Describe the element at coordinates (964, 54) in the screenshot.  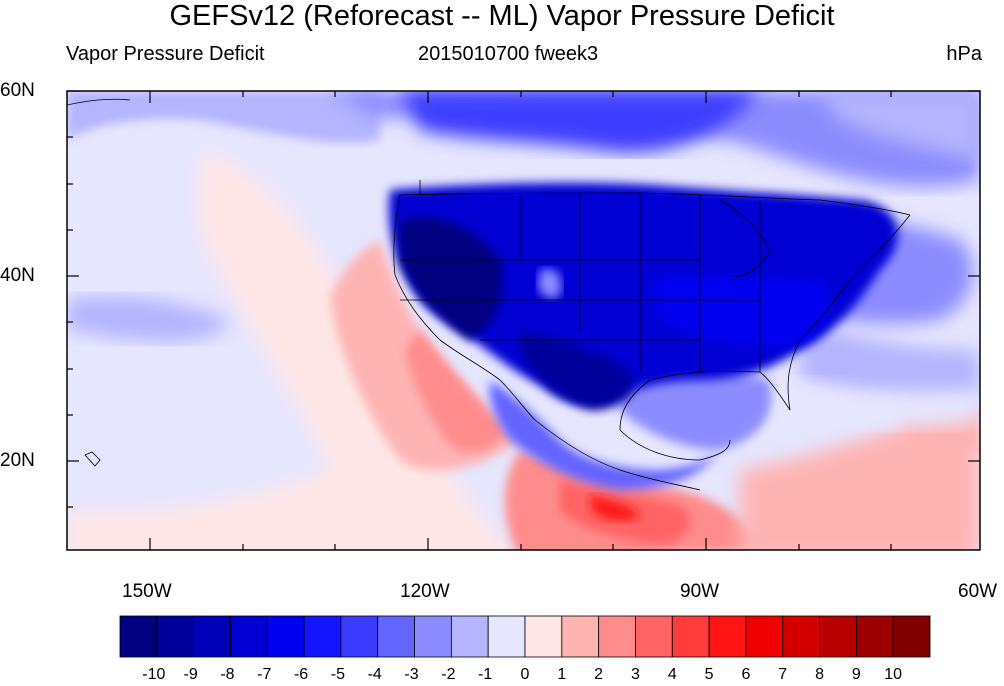
I see `units-label: hPa` at that location.